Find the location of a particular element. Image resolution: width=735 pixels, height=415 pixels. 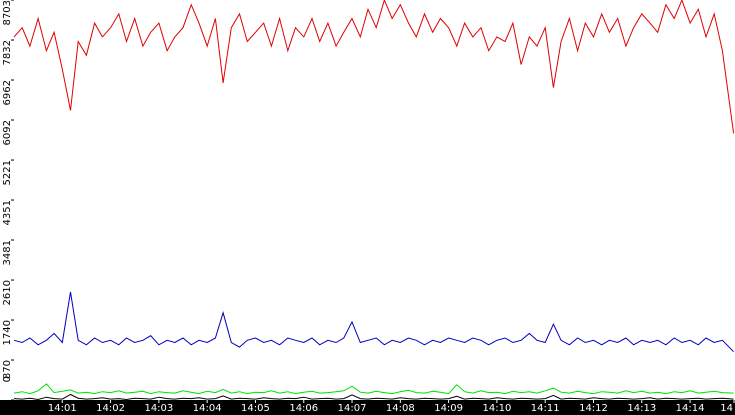

x-tick-label: 14:05 is located at coordinates (255, 408).